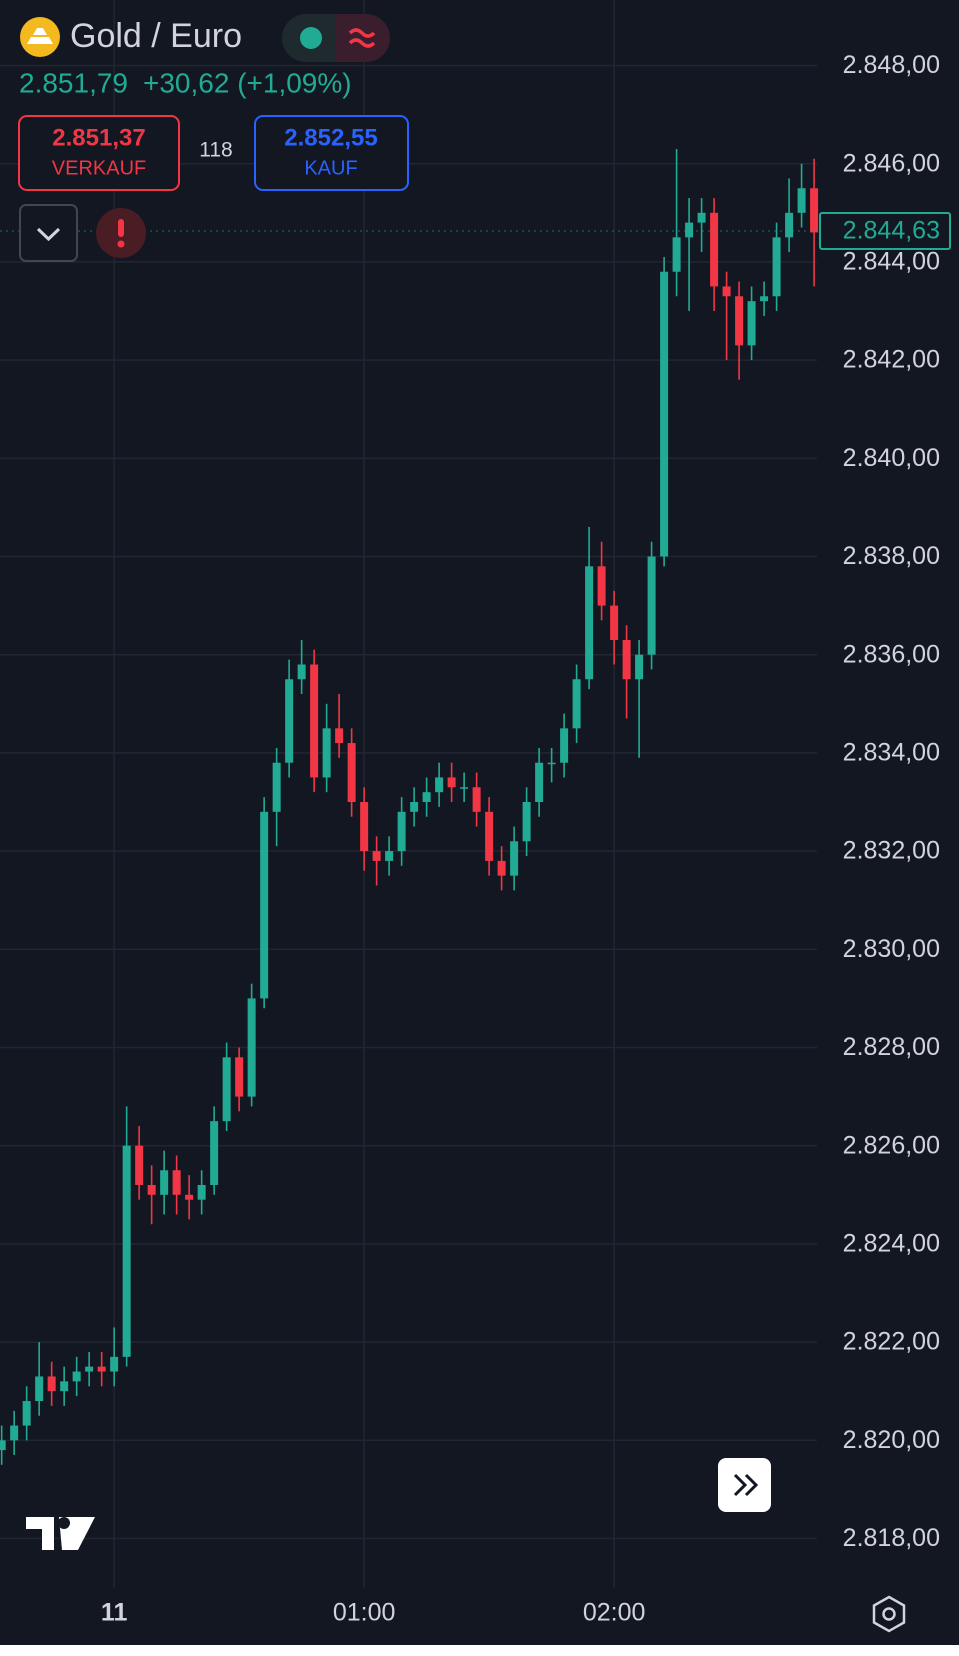 The image size is (959, 1656). Describe the element at coordinates (891, 1538) in the screenshot. I see `y-tick-label: 2.818,00` at that location.